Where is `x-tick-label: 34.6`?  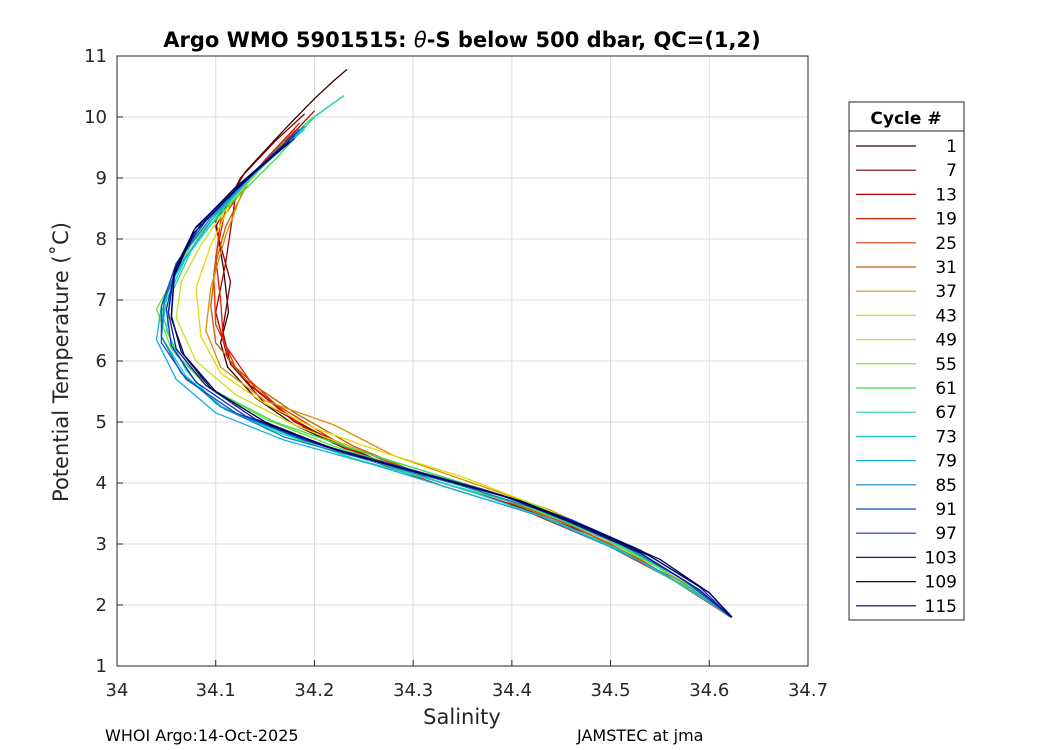 x-tick-label: 34.6 is located at coordinates (709, 690).